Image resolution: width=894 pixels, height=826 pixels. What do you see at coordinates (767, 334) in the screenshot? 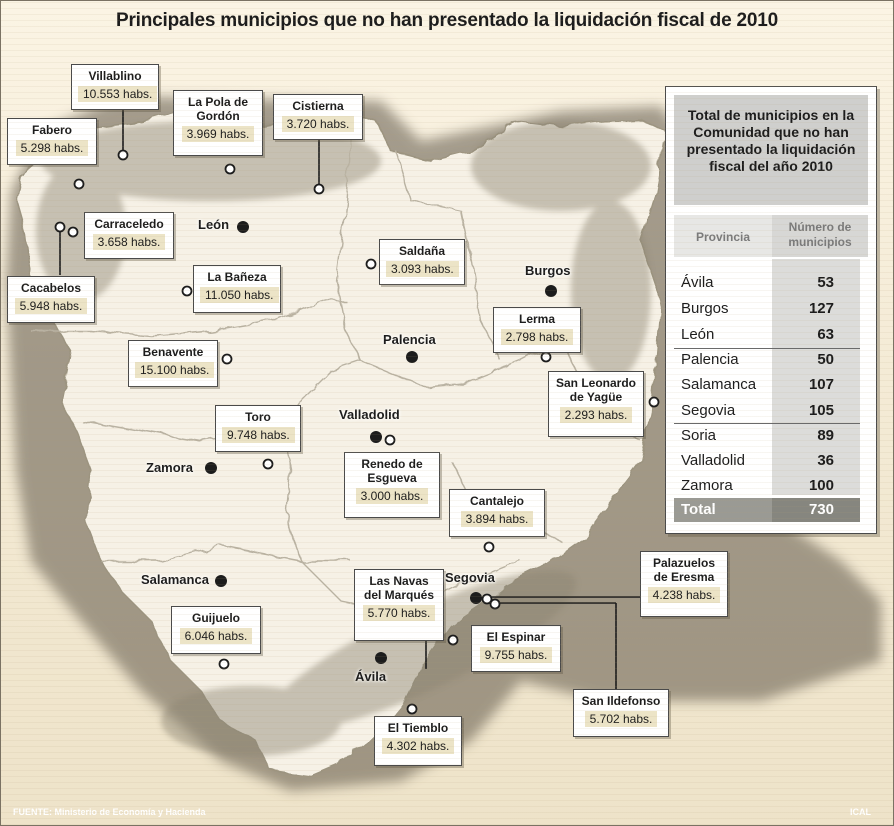
I see `table-row: León 63` at bounding box center [767, 334].